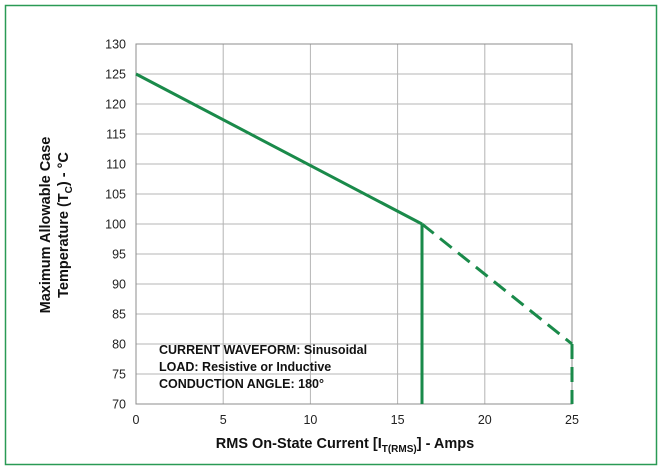 Image resolution: width=662 pixels, height=470 pixels. I want to click on y-tick-label: 90, so click(119, 285).